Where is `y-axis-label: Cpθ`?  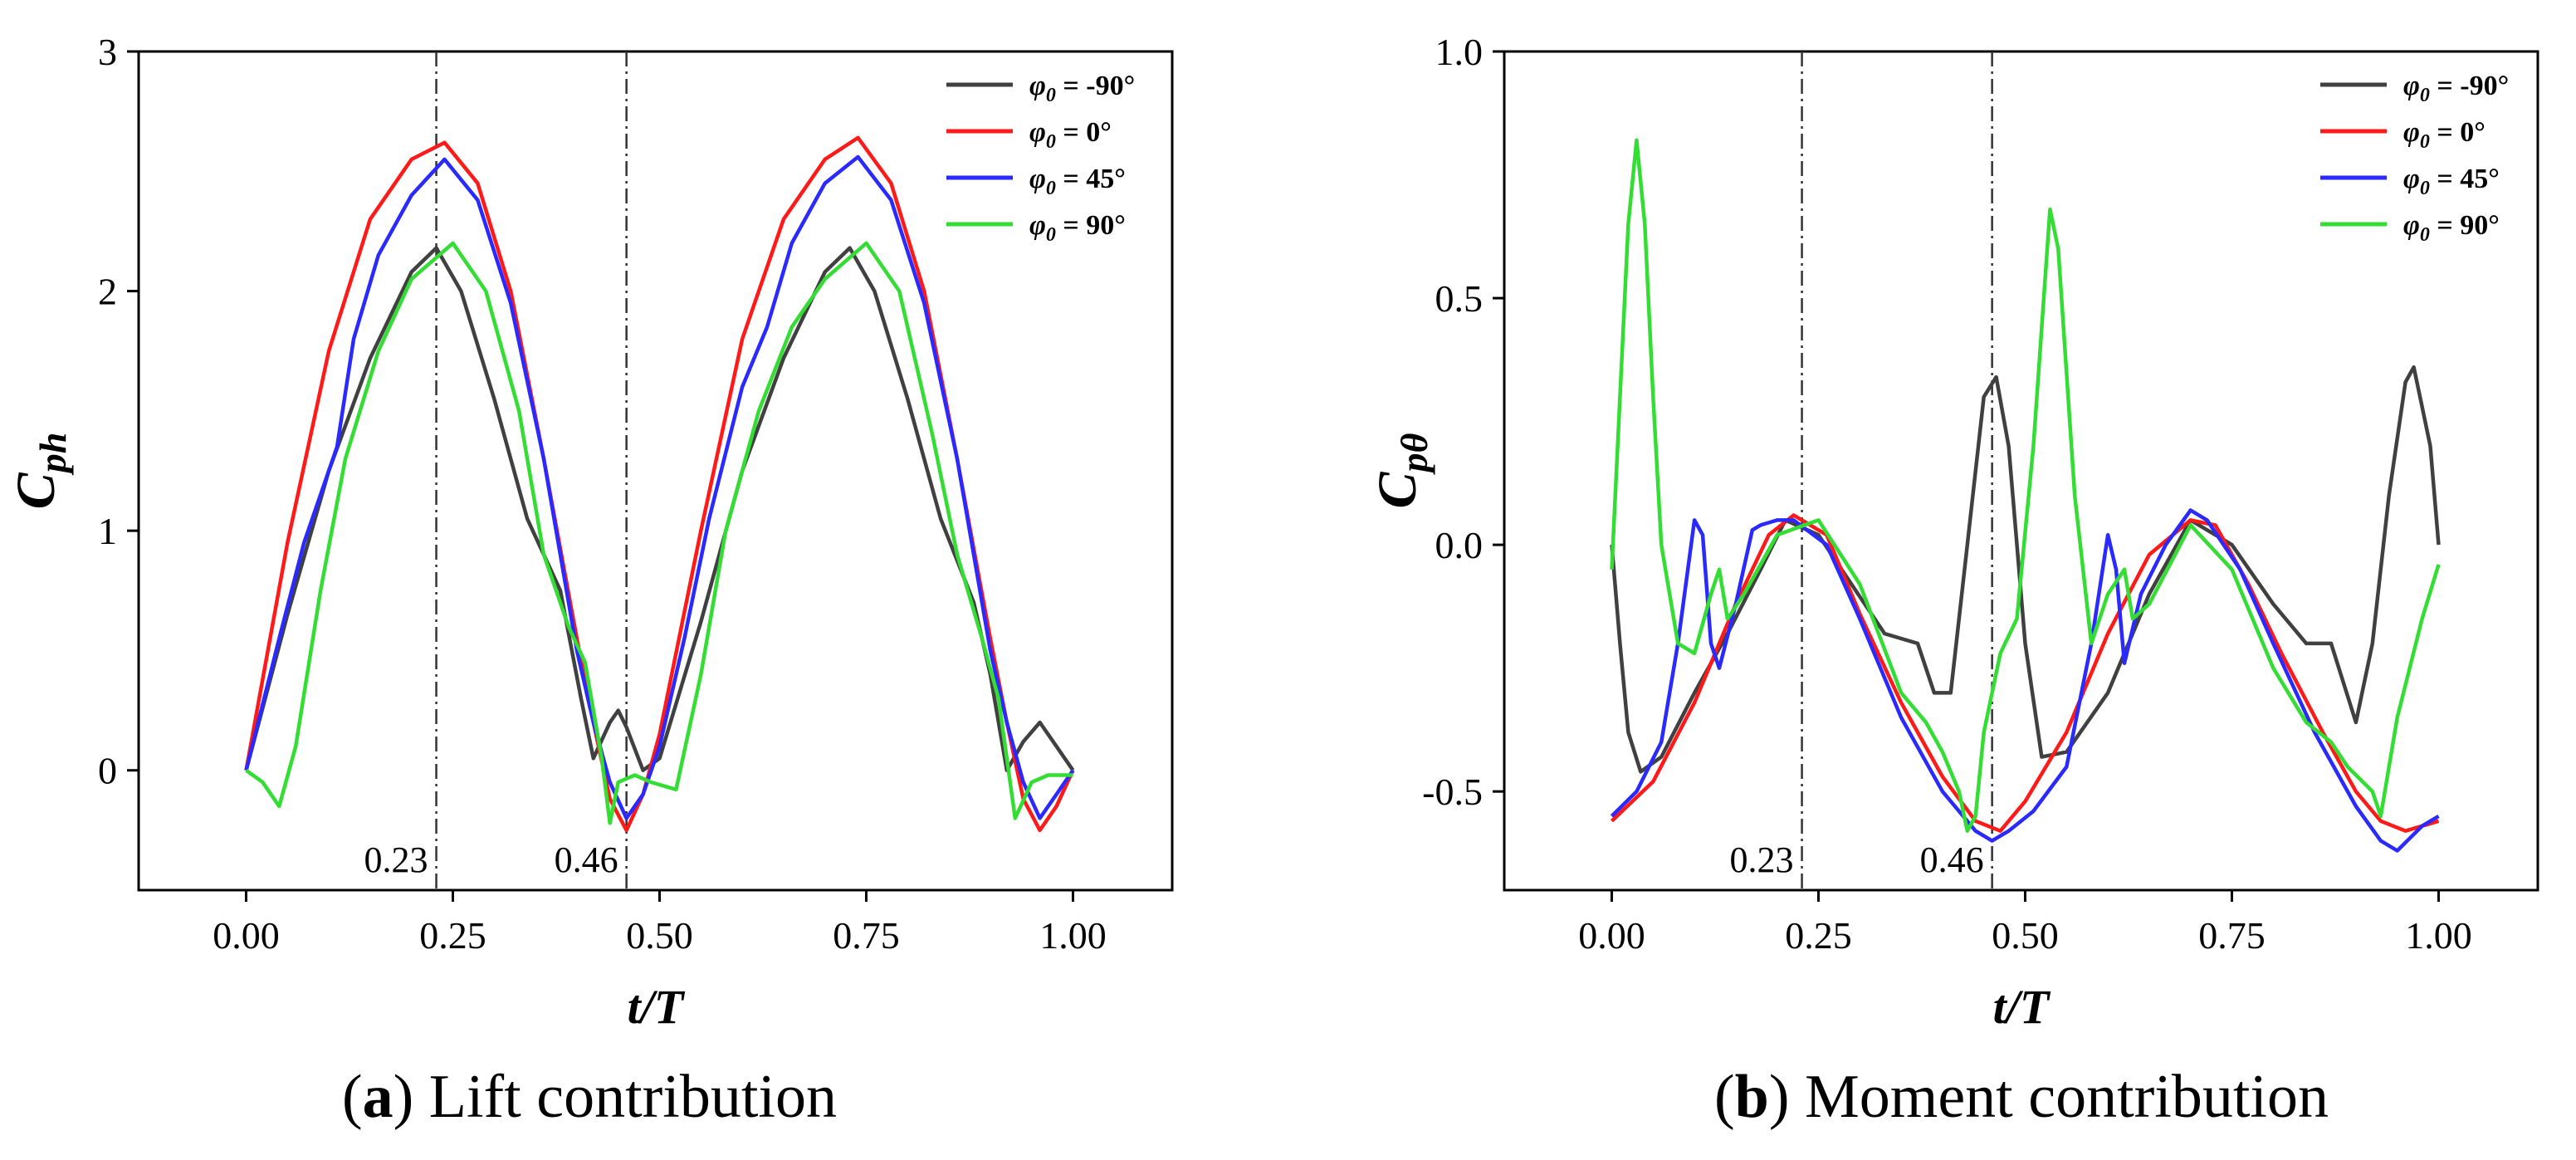 y-axis-label: Cpθ is located at coordinates (1401, 470).